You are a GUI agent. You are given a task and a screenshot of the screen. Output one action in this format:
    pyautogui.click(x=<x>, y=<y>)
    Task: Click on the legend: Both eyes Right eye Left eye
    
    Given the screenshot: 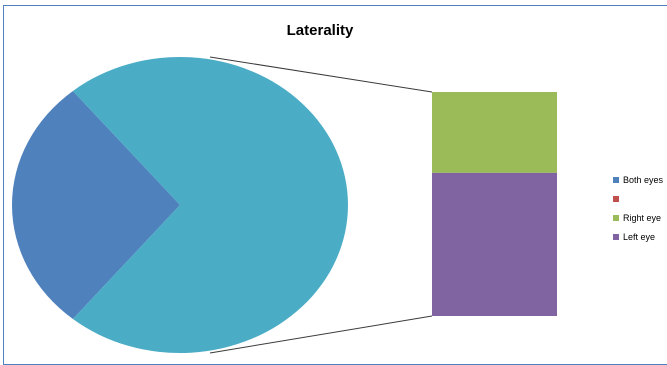 What is the action you would take?
    pyautogui.click(x=638, y=208)
    